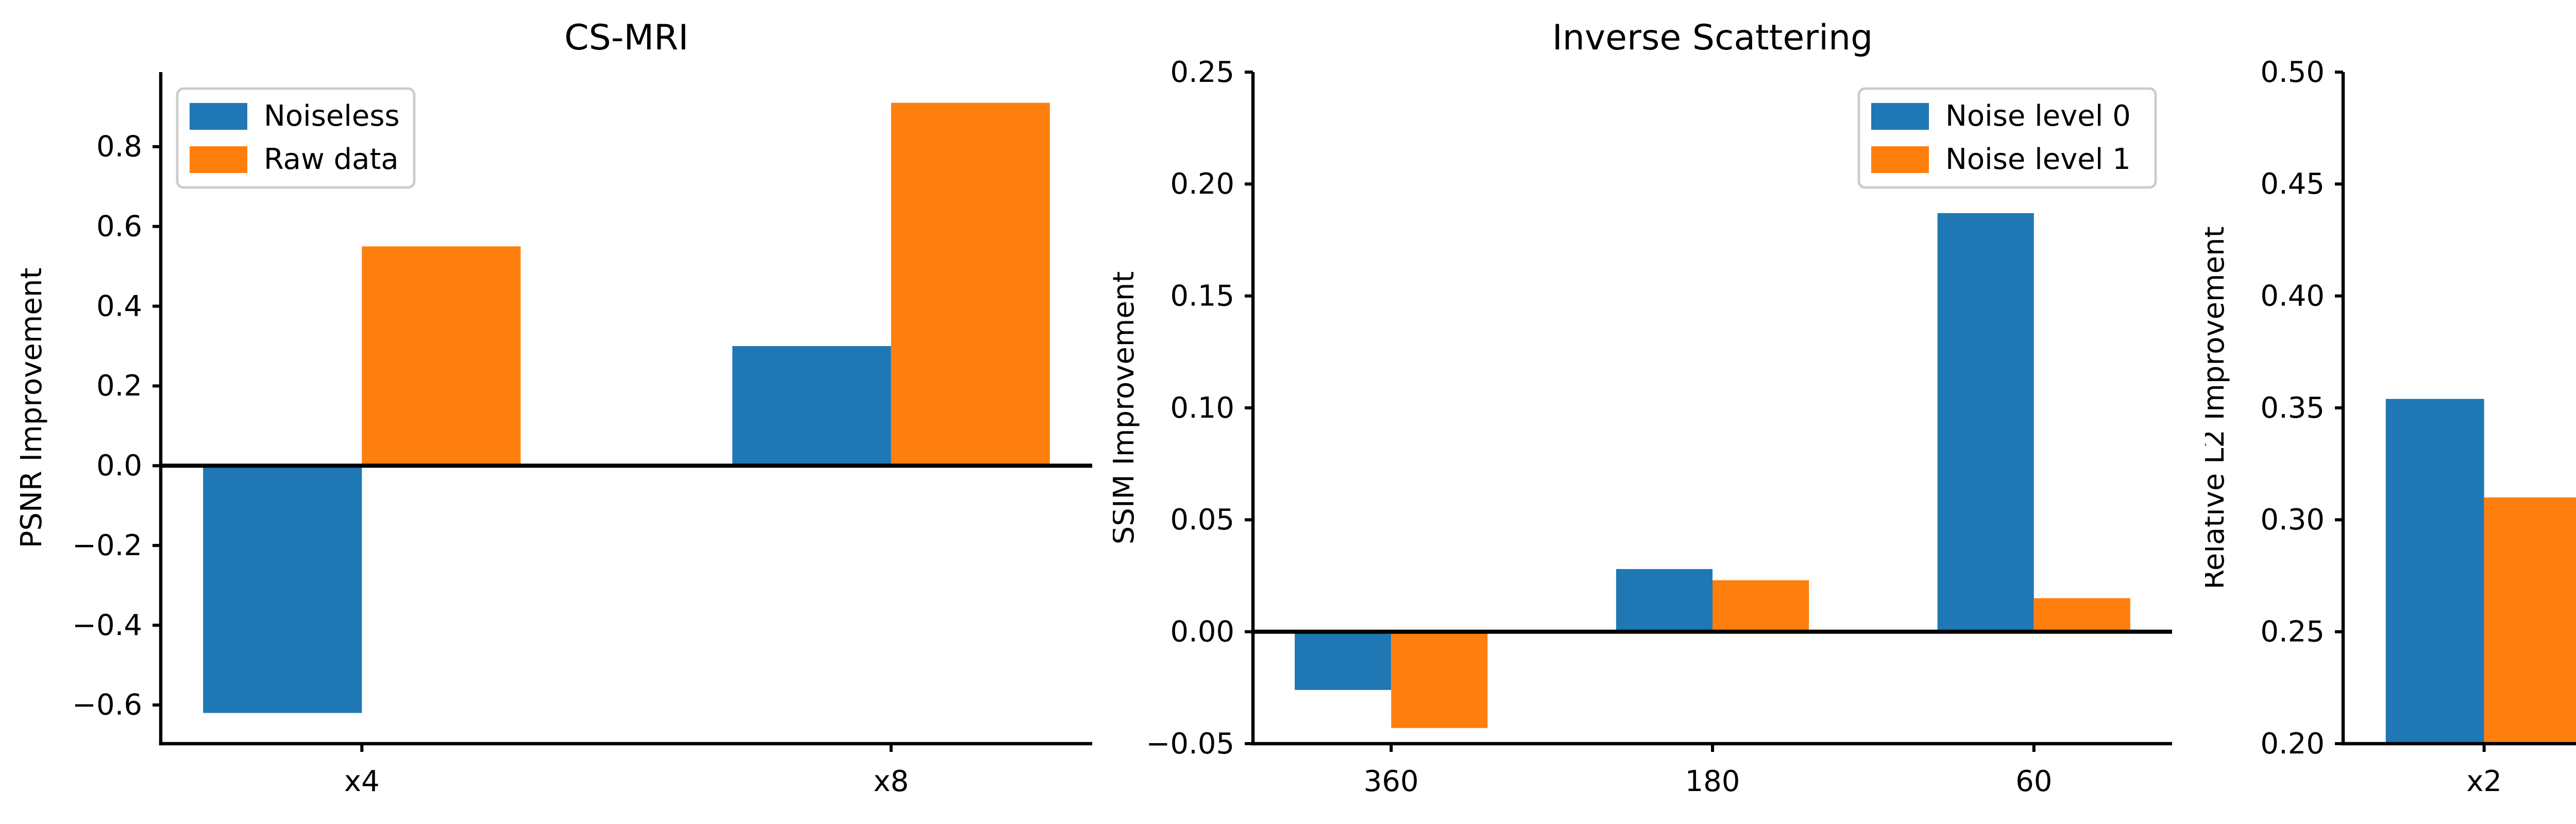  Describe the element at coordinates (2038, 159) in the screenshot. I see `legend-label: Noise level 1` at that location.